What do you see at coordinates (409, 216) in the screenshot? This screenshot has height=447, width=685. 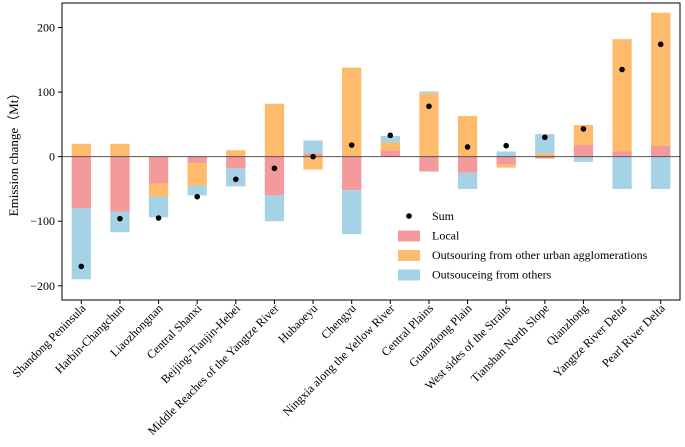 I see `legend-swatch-sum` at bounding box center [409, 216].